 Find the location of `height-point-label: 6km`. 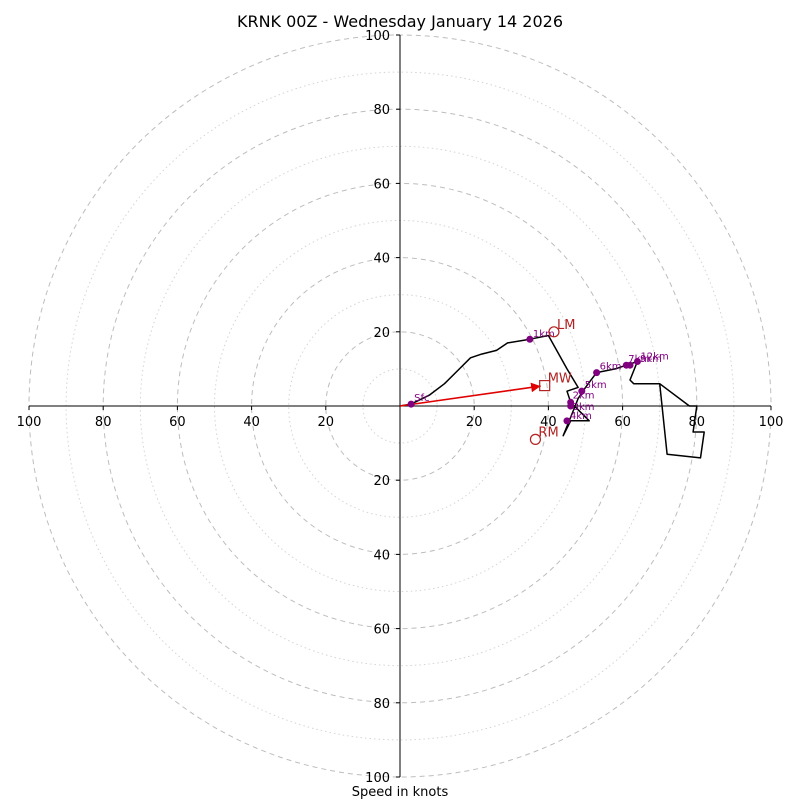

height-point-label: 6km is located at coordinates (611, 367).